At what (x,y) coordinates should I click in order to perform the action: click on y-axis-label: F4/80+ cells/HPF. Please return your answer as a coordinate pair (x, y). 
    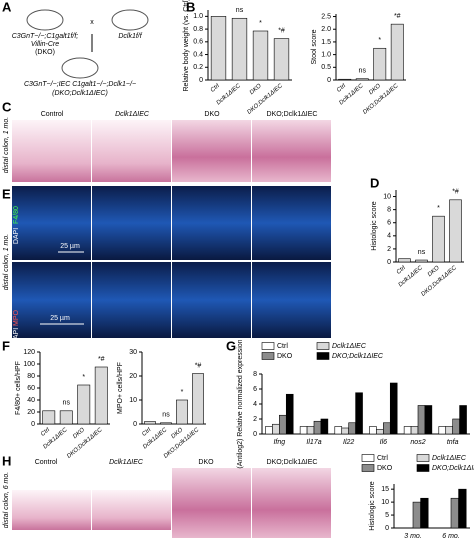
    Looking at the image, I should click on (18, 388).